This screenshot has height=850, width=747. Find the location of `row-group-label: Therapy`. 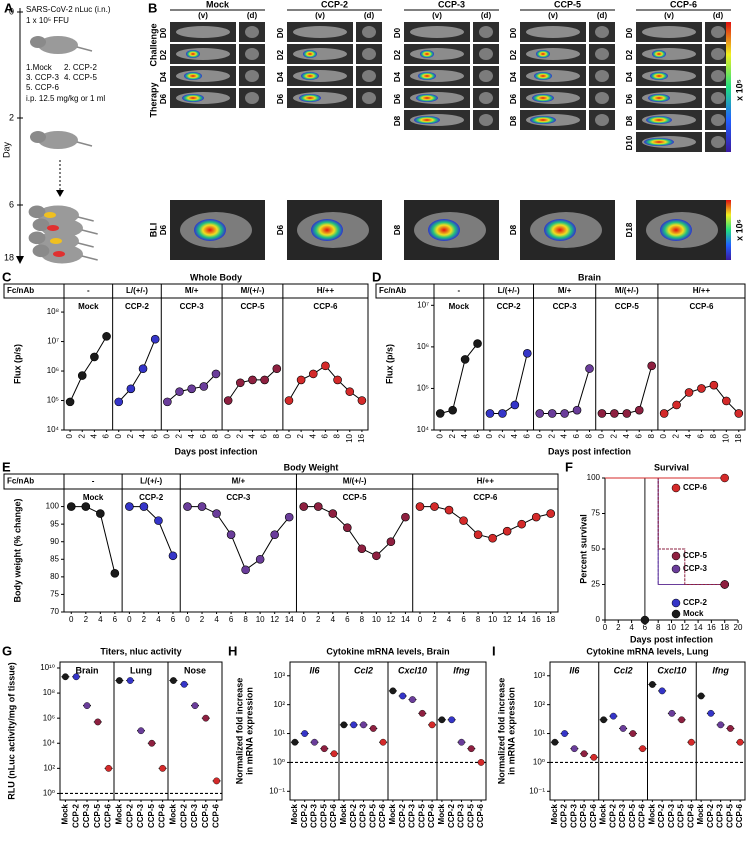

row-group-label: Therapy is located at coordinates (153, 99).